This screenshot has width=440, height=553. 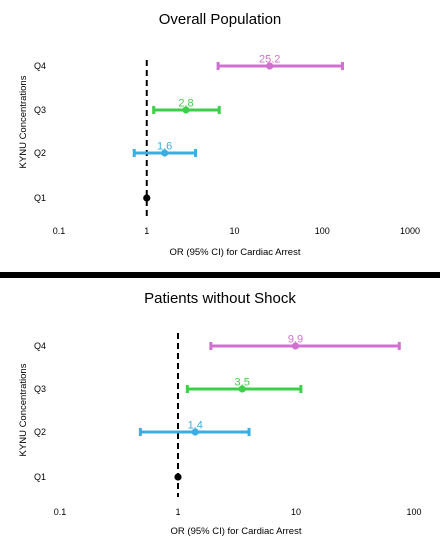 What do you see at coordinates (269, 60) in the screenshot?
I see `data-label: 25.2` at bounding box center [269, 60].